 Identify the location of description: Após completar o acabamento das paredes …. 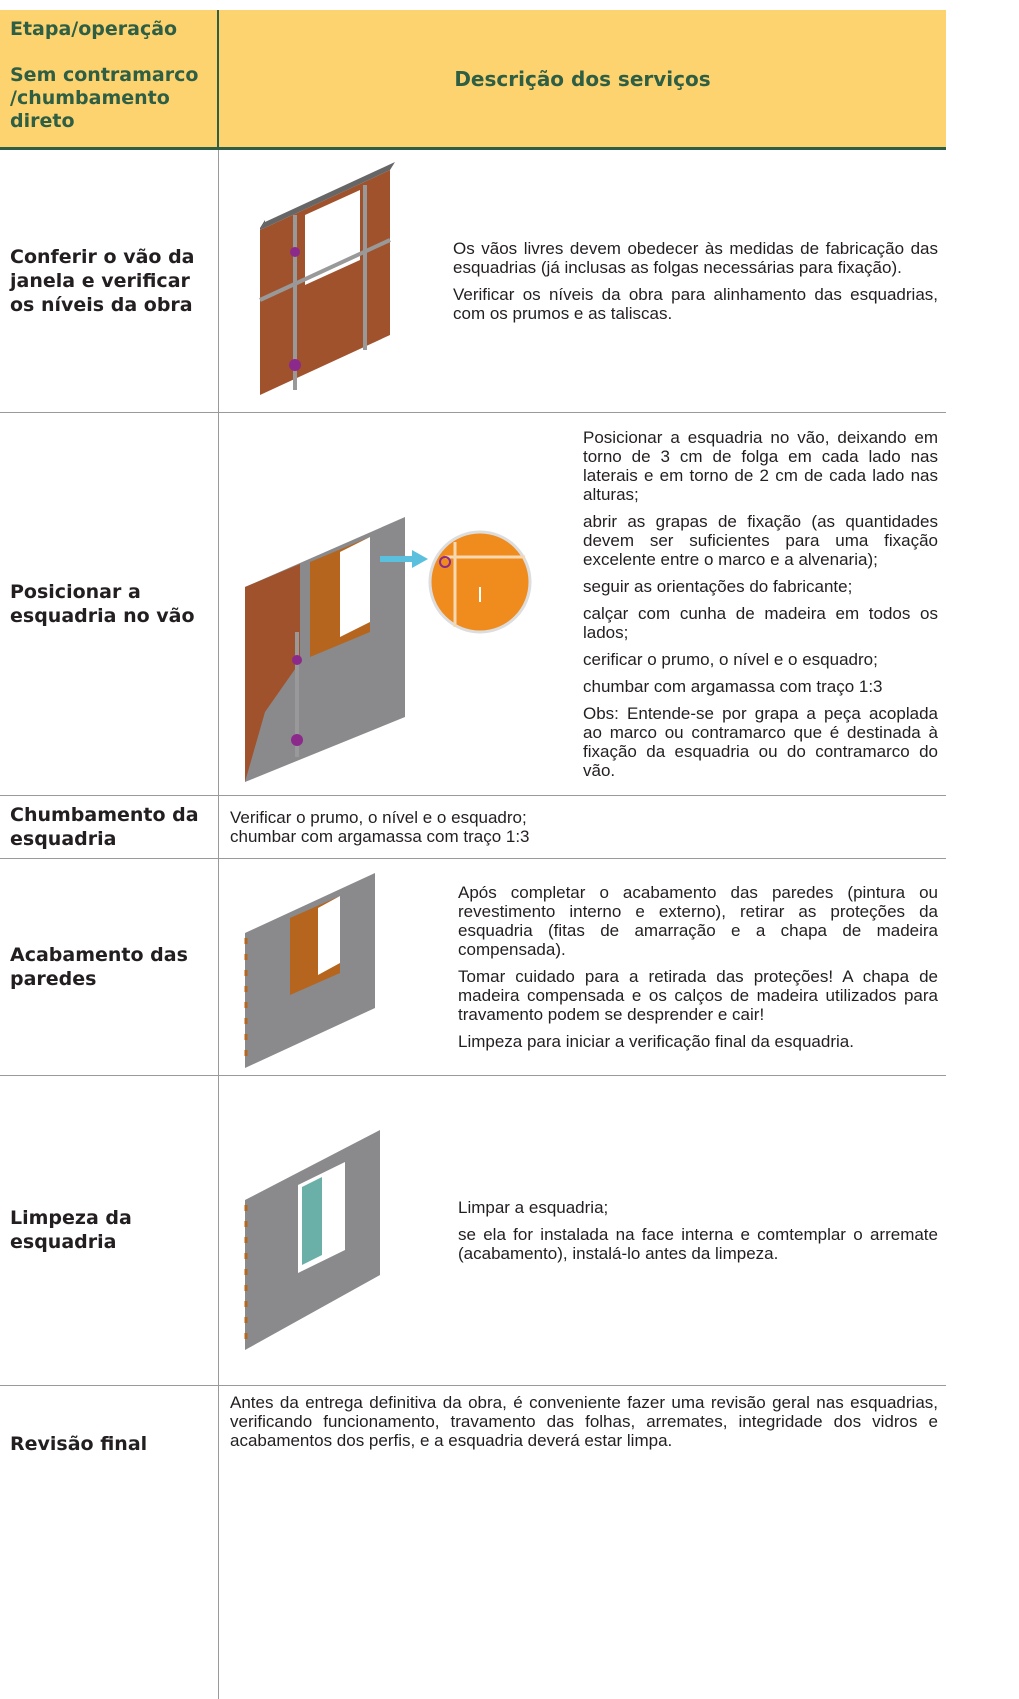
(698, 966).